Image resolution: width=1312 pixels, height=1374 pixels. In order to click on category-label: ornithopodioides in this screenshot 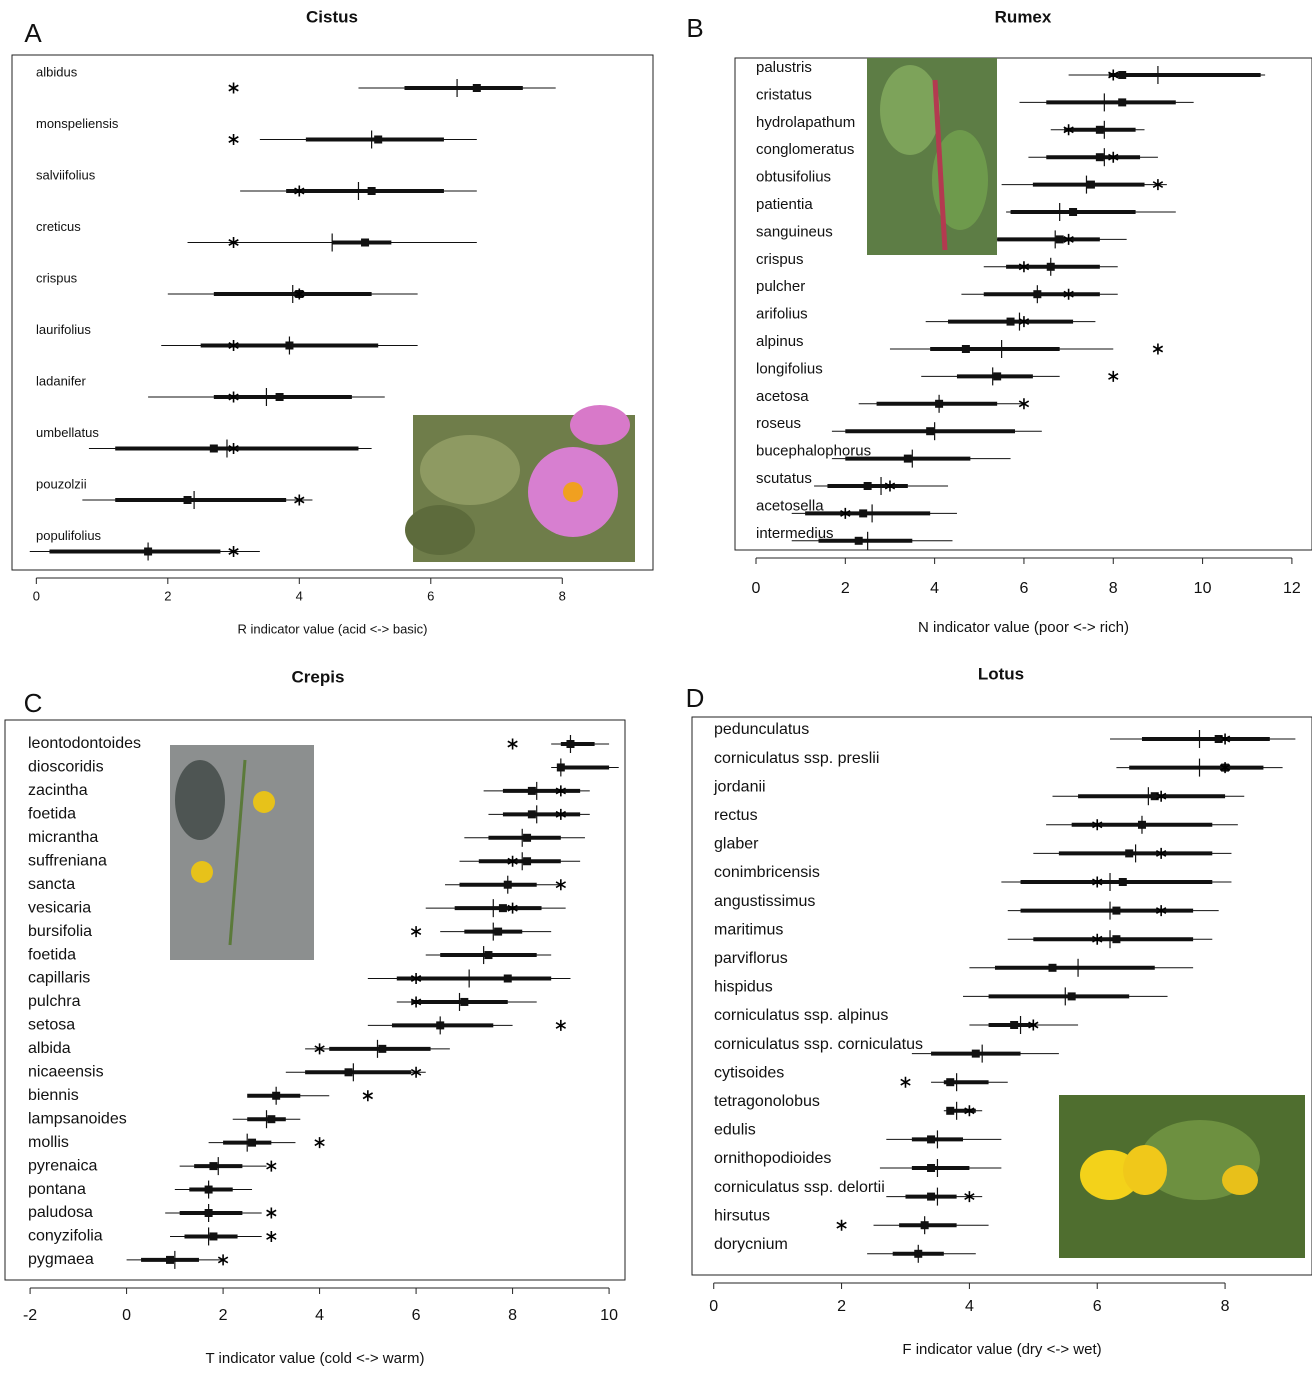, I will do `click(772, 1158)`.